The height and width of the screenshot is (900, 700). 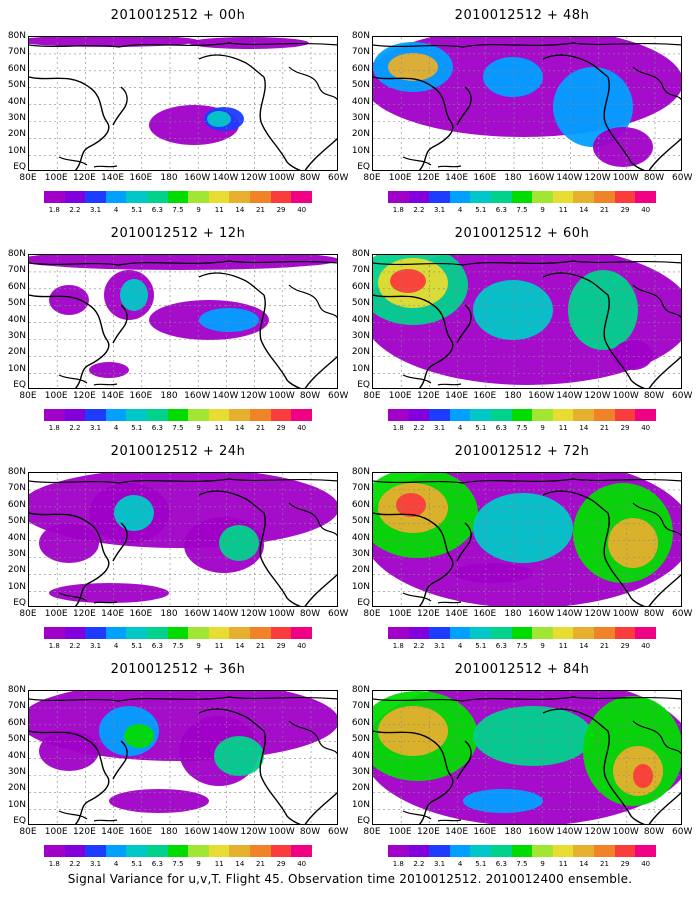 What do you see at coordinates (522, 15) in the screenshot?
I see `panel-title: 2010012512 + 48h` at bounding box center [522, 15].